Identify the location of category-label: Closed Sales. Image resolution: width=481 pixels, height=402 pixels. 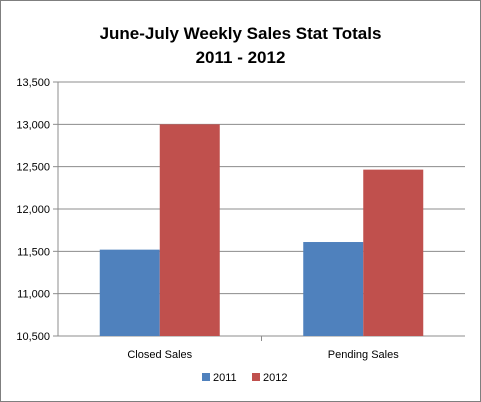
(159, 355).